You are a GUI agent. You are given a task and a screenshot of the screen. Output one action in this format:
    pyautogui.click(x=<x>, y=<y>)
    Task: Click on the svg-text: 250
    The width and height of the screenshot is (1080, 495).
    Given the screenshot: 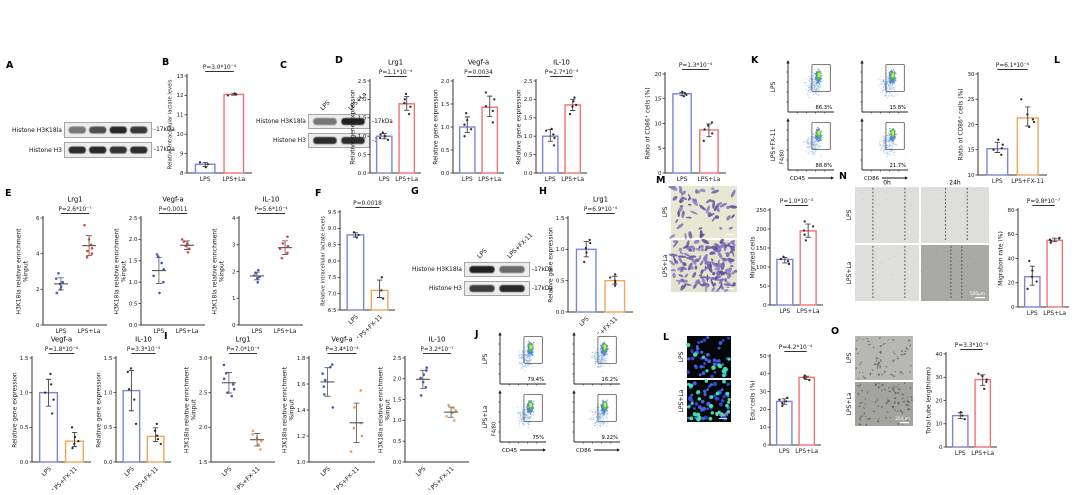 What is the action you would take?
    pyautogui.click(x=761, y=211)
    